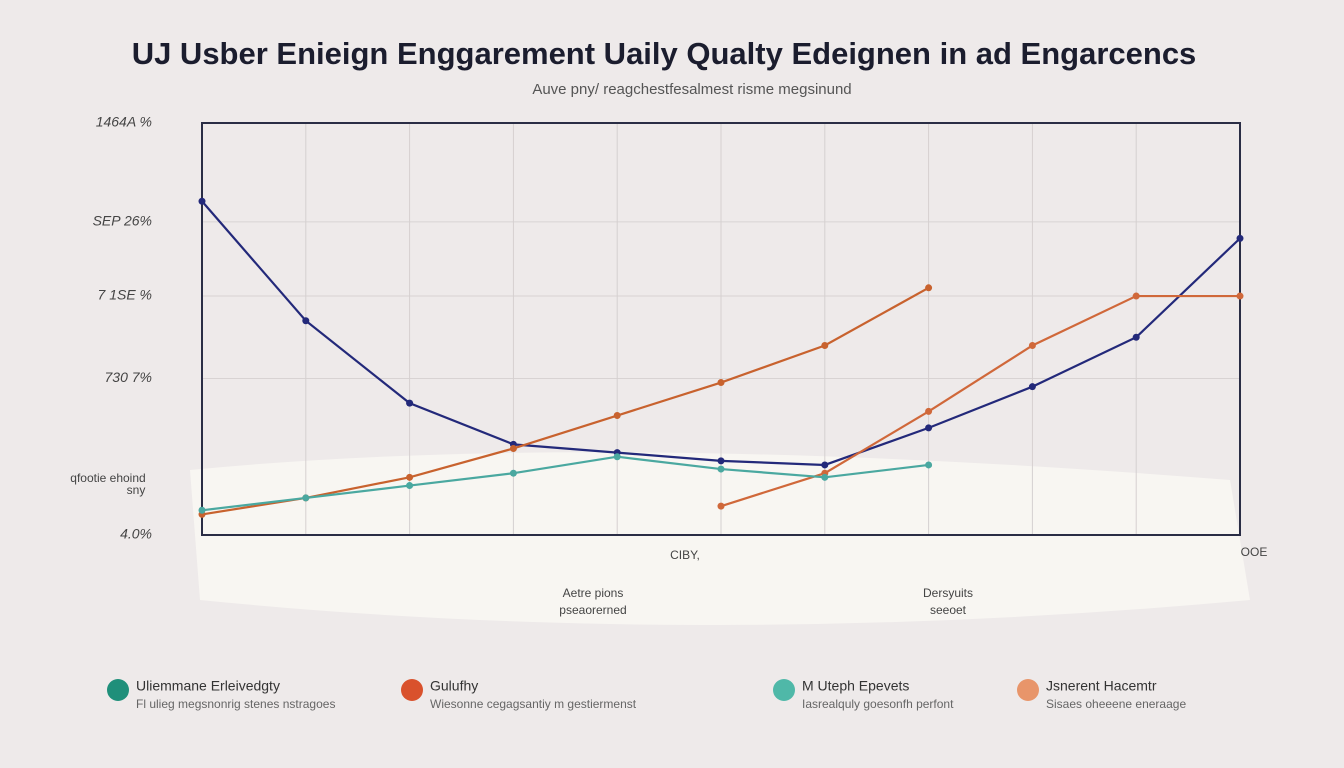 The width and height of the screenshot is (1344, 768). What do you see at coordinates (592, 610) in the screenshot?
I see `annotation: pseaorerned` at bounding box center [592, 610].